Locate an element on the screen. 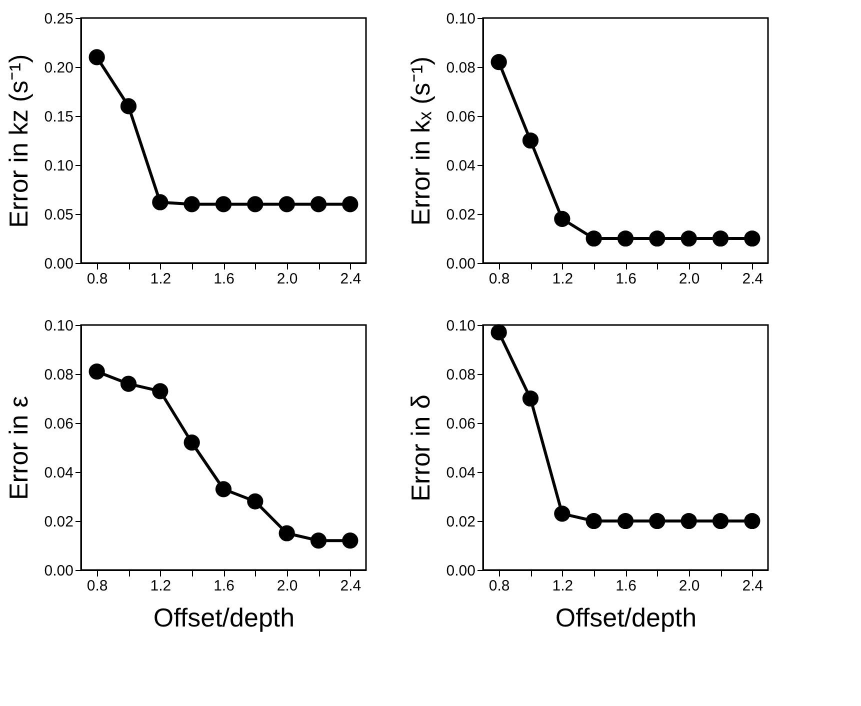  y-tick-label: 0.25 is located at coordinates (59, 19).